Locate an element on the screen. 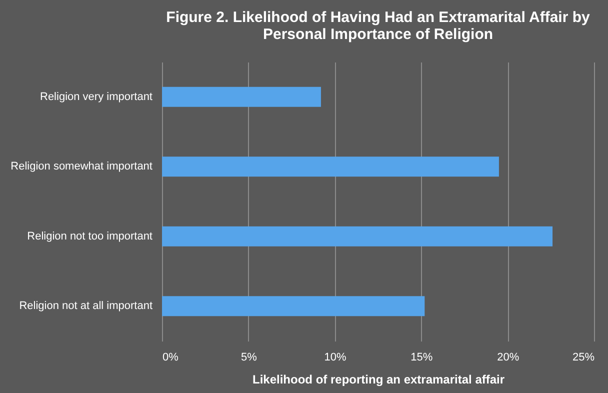 Image resolution: width=608 pixels, height=393 pixels. y-tick-label: Religion not too important is located at coordinates (89, 236).